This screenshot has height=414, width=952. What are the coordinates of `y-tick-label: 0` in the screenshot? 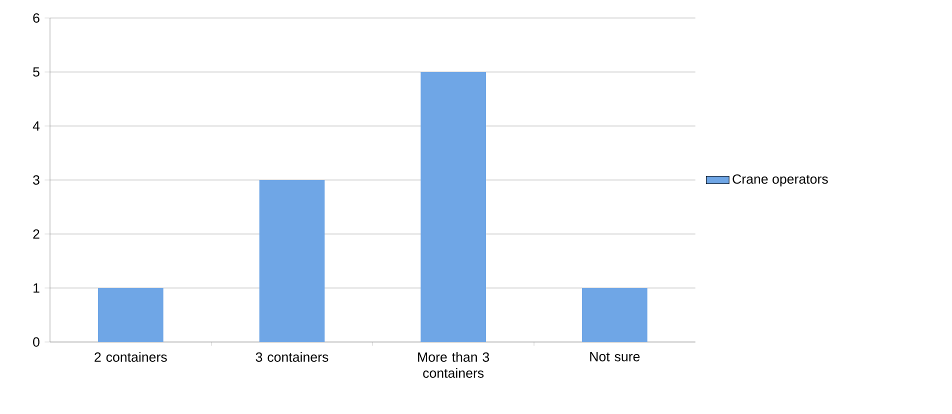 It's located at (36, 342).